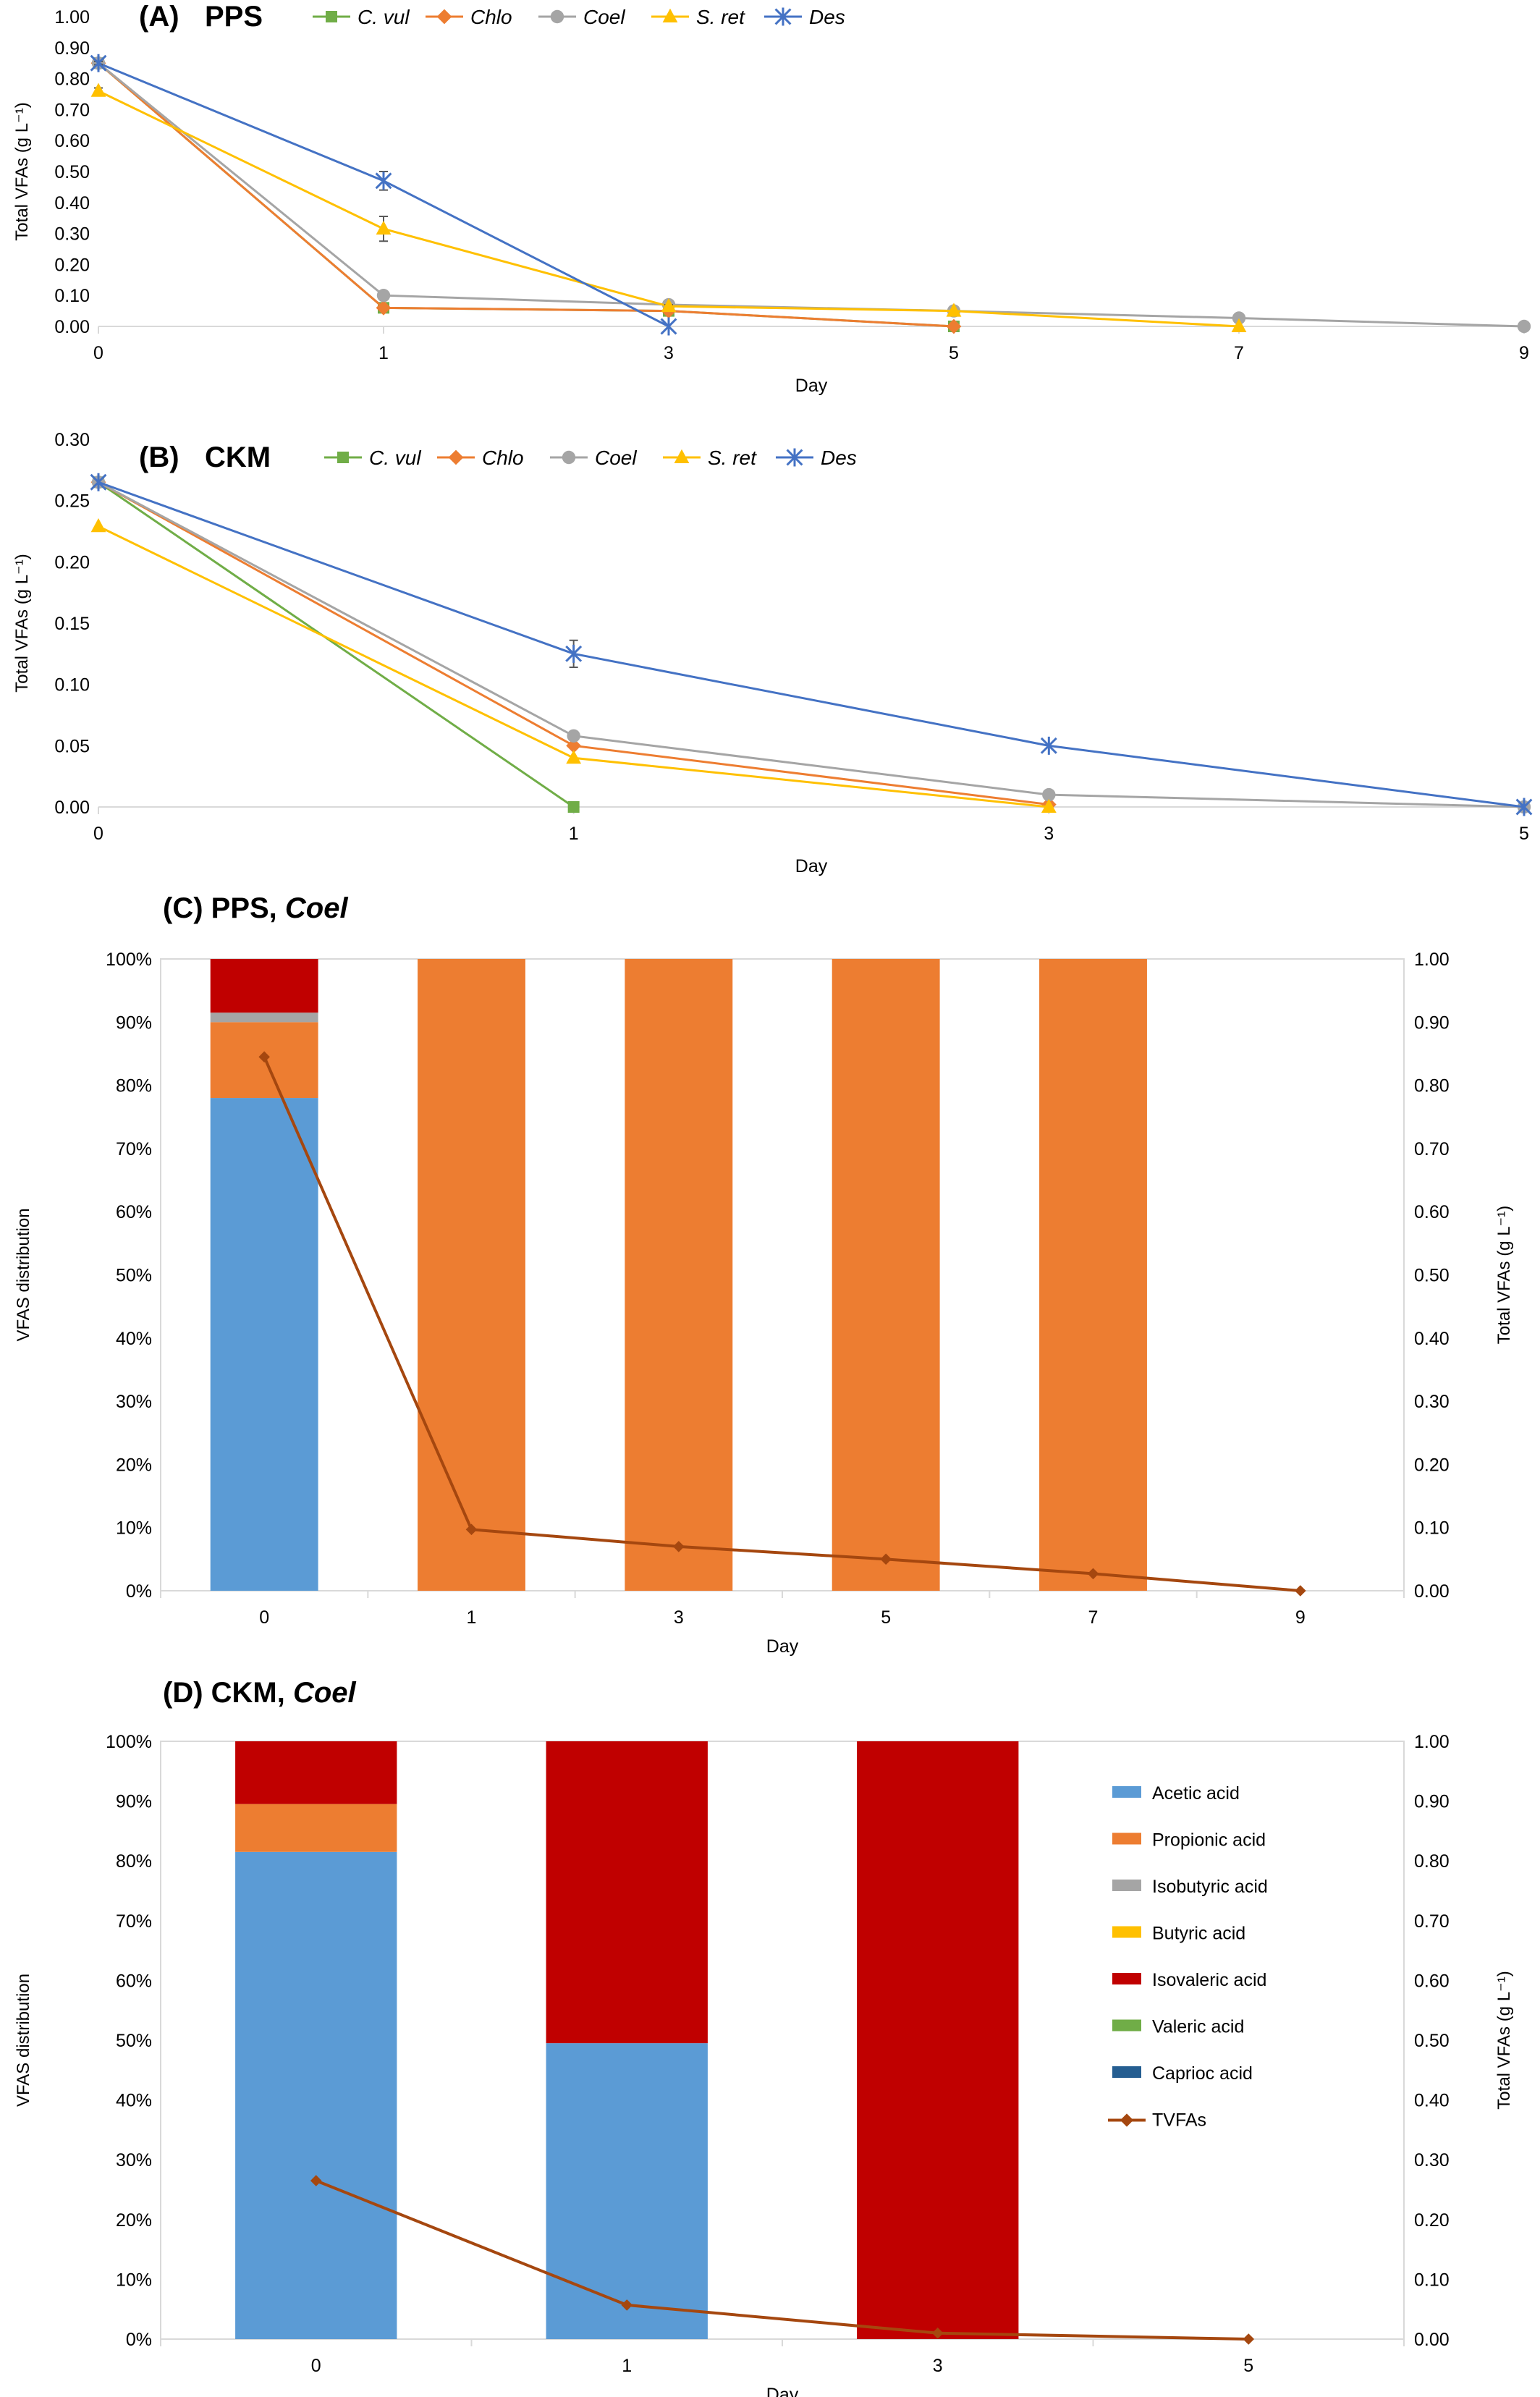 The width and height of the screenshot is (1540, 2397). Describe the element at coordinates (260, 1693) in the screenshot. I see `panel-title: (D) CKM, Coel` at that location.